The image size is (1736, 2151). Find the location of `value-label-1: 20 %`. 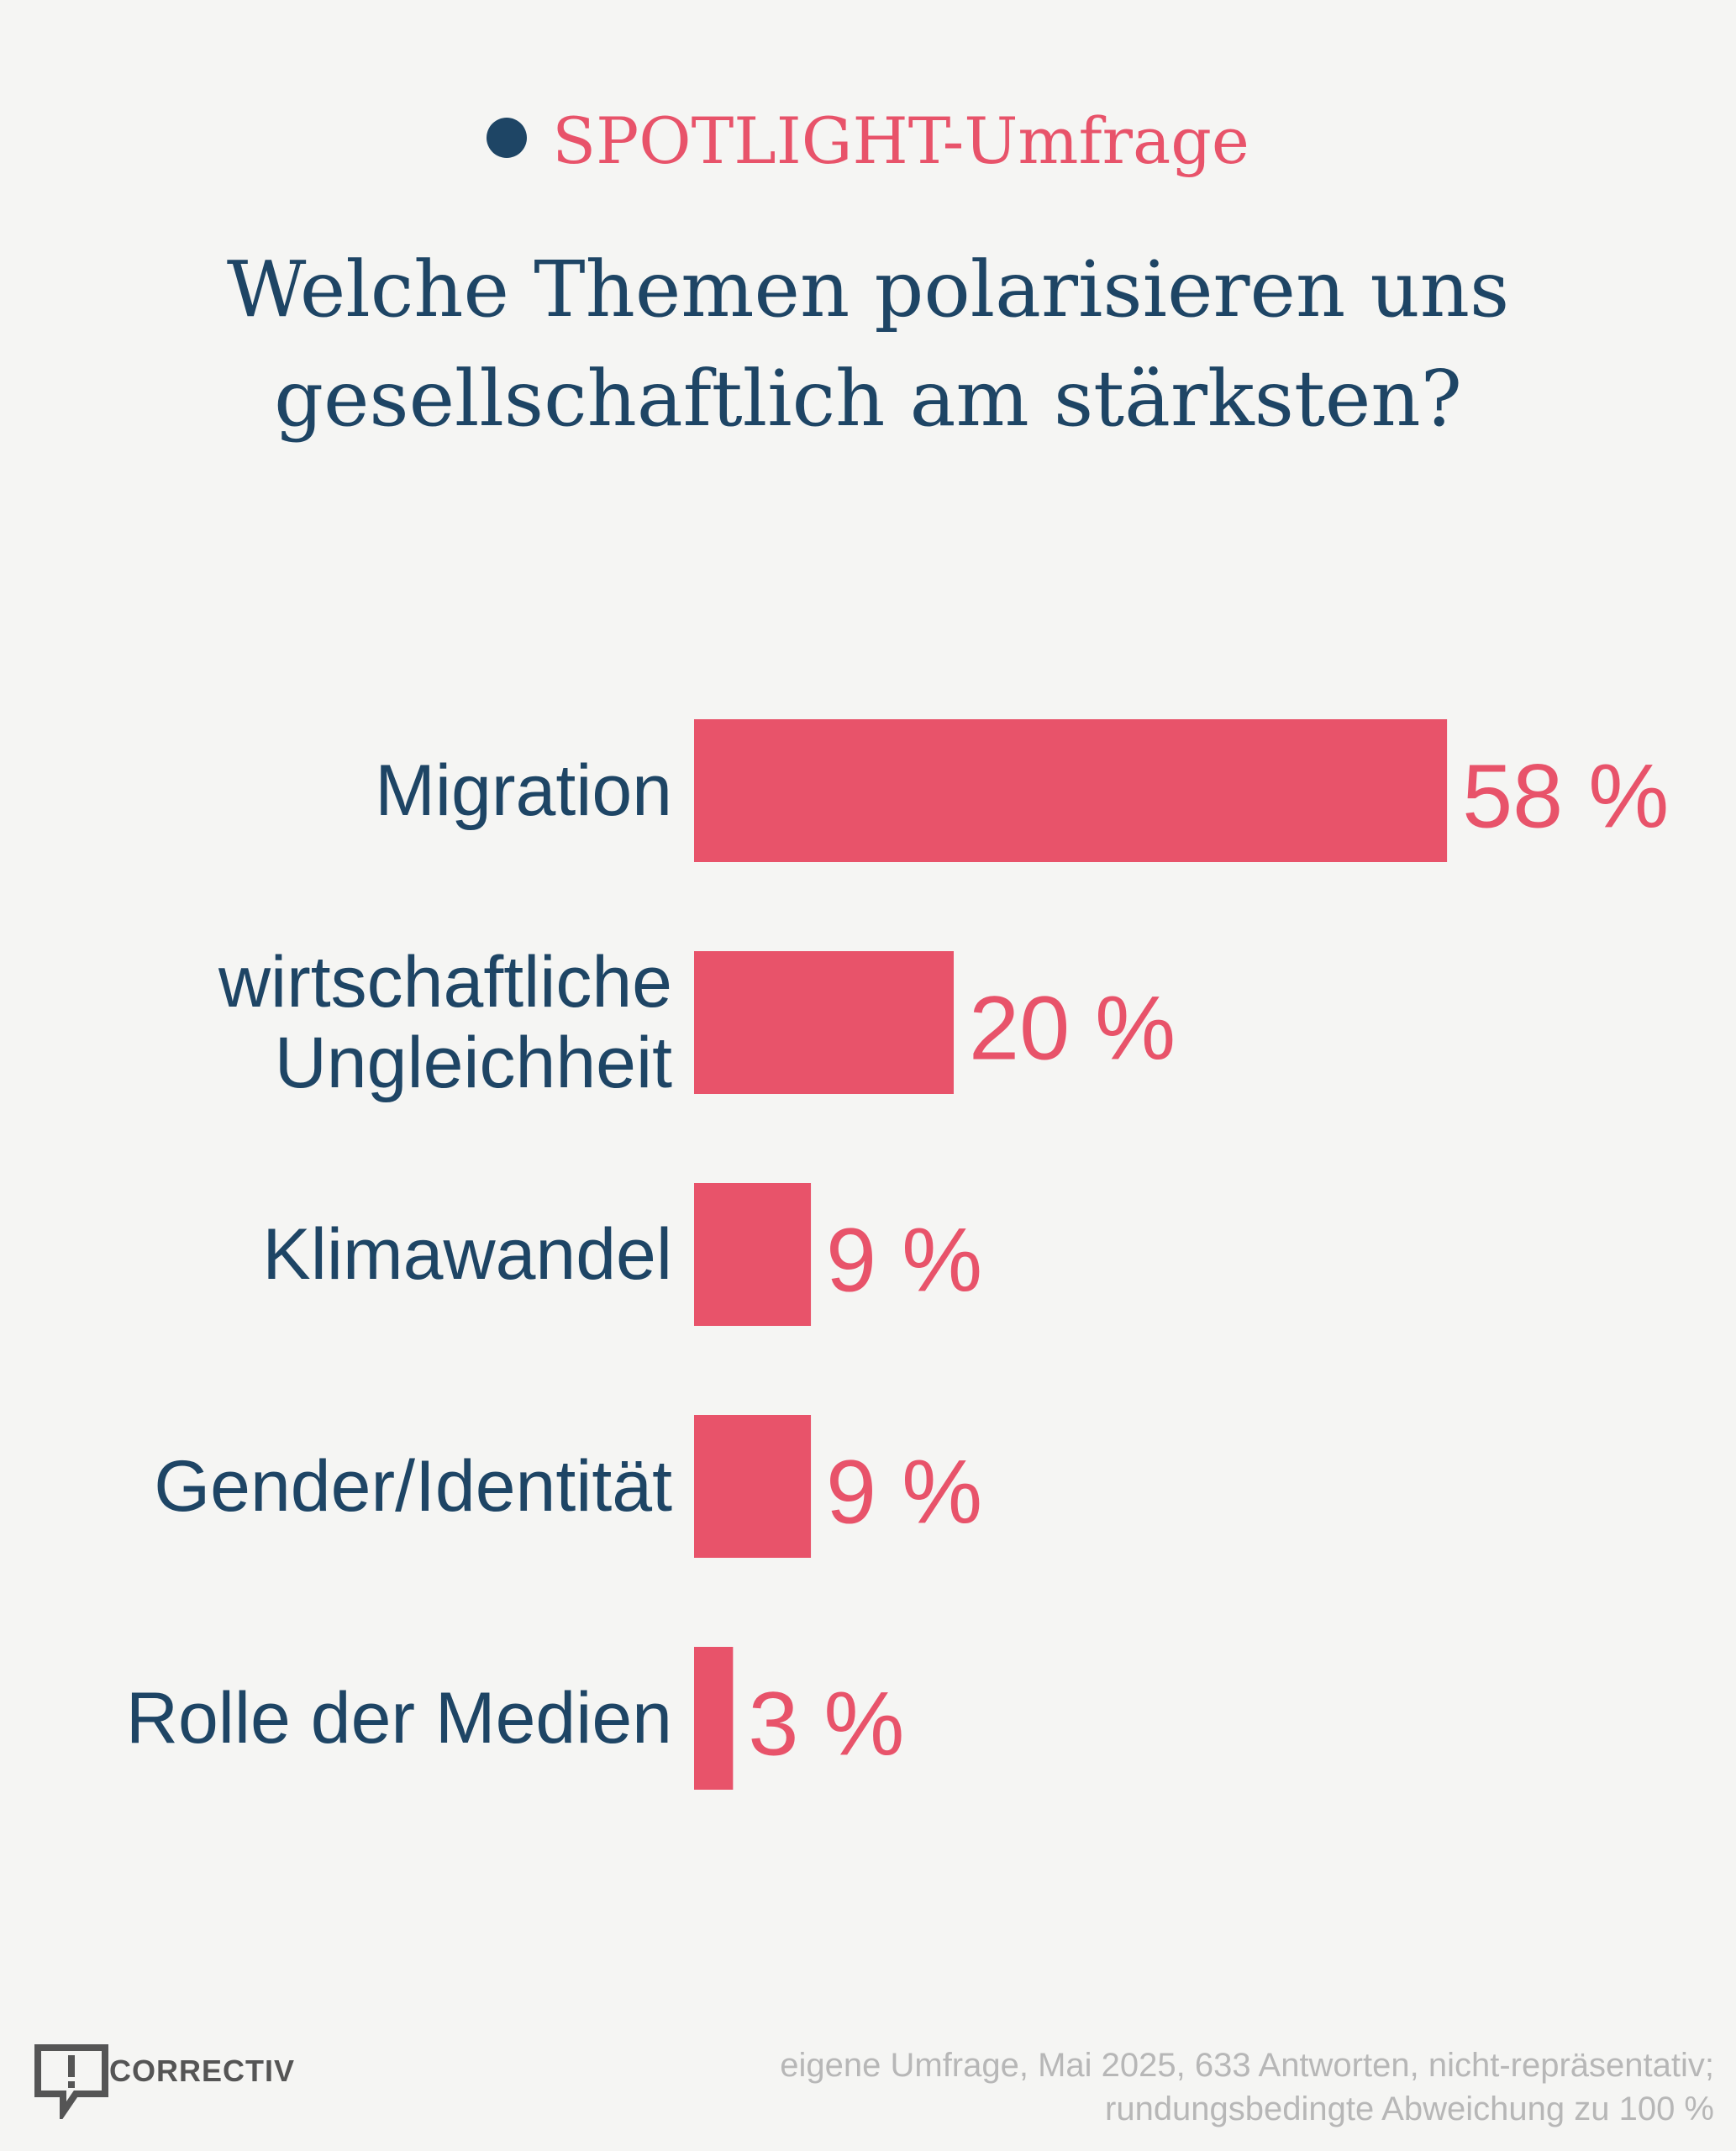

value-label-1: 20 % is located at coordinates (1072, 1028).